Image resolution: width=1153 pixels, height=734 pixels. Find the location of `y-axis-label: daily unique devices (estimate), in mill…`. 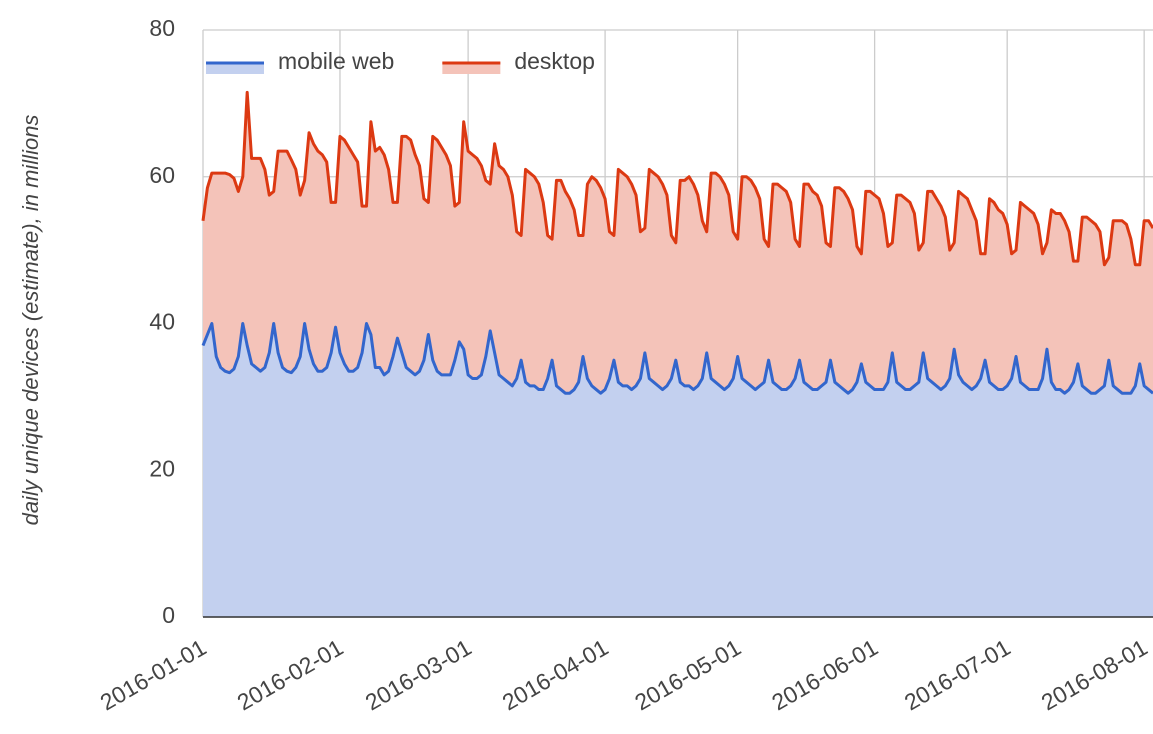

y-axis-label: daily unique devices (estimate), in mill… is located at coordinates (30, 320).